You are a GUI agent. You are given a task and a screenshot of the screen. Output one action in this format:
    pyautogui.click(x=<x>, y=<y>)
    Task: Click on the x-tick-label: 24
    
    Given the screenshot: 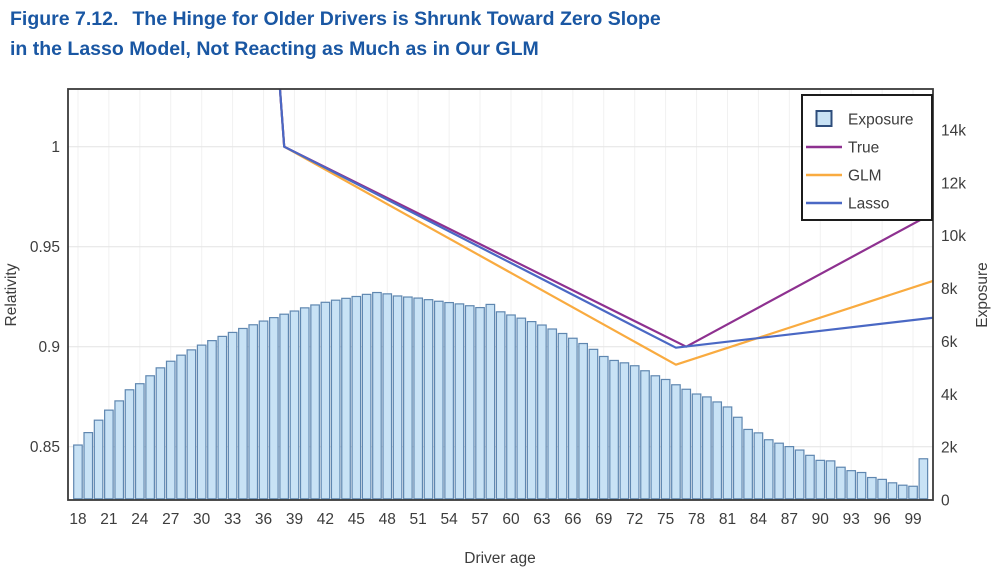 What is the action you would take?
    pyautogui.click(x=140, y=519)
    